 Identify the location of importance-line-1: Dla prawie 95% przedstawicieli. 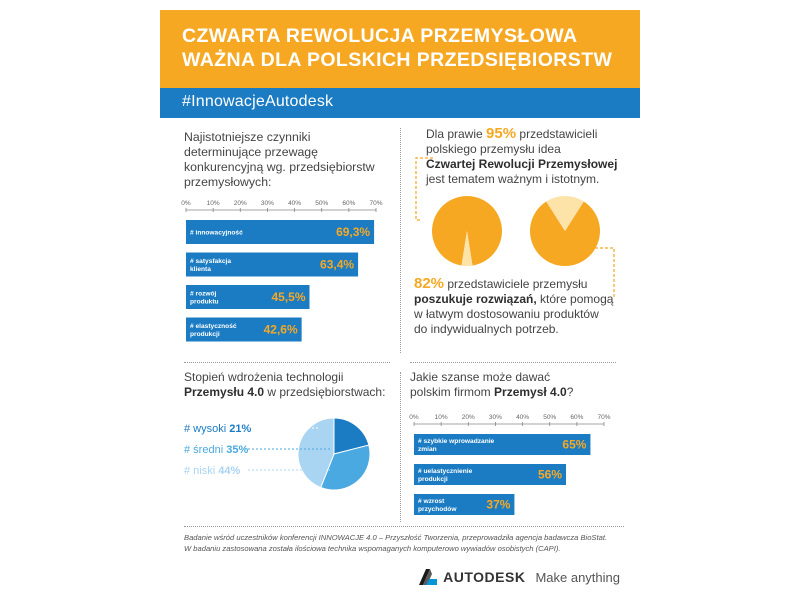
(512, 133).